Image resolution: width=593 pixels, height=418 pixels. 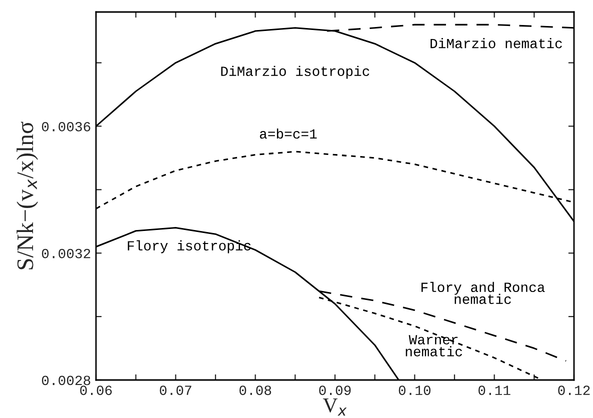 What do you see at coordinates (335, 391) in the screenshot?
I see `x-tick-label: 0.09` at bounding box center [335, 391].